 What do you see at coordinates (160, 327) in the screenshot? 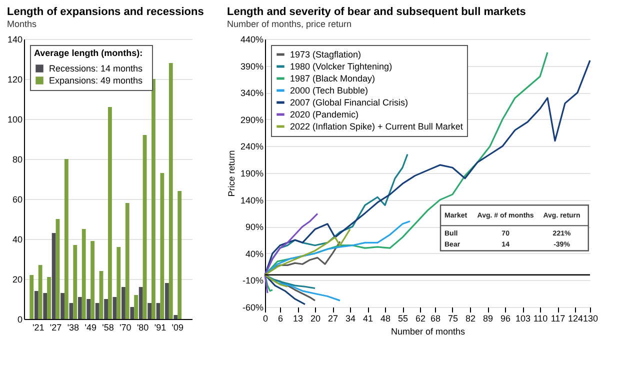
I see `x-tick-label: '91` at bounding box center [160, 327].